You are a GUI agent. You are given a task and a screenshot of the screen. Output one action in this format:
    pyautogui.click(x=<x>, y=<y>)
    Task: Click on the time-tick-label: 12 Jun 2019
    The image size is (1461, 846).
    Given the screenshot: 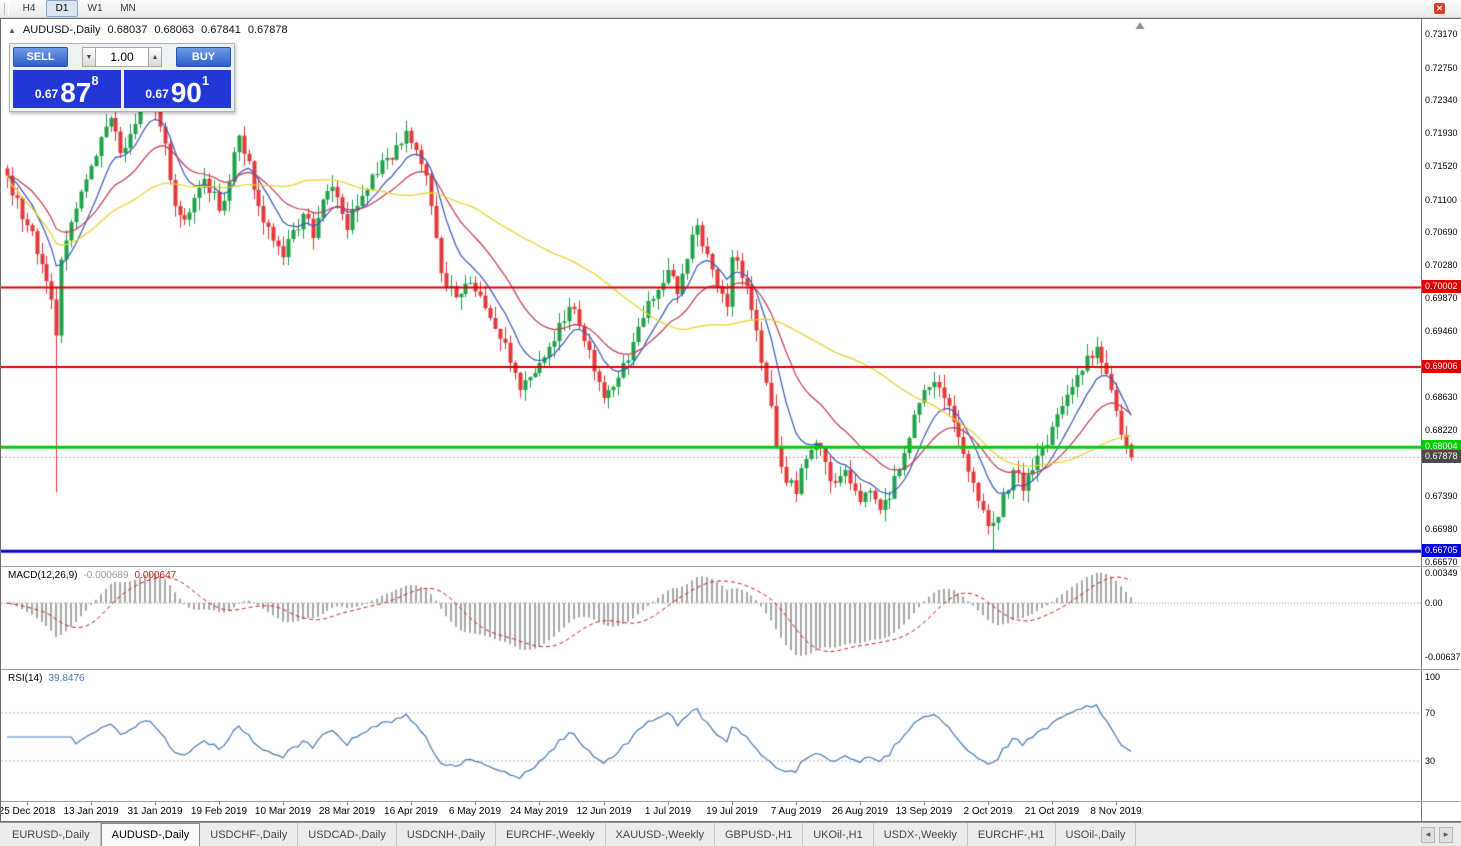 What is the action you would take?
    pyautogui.click(x=604, y=811)
    